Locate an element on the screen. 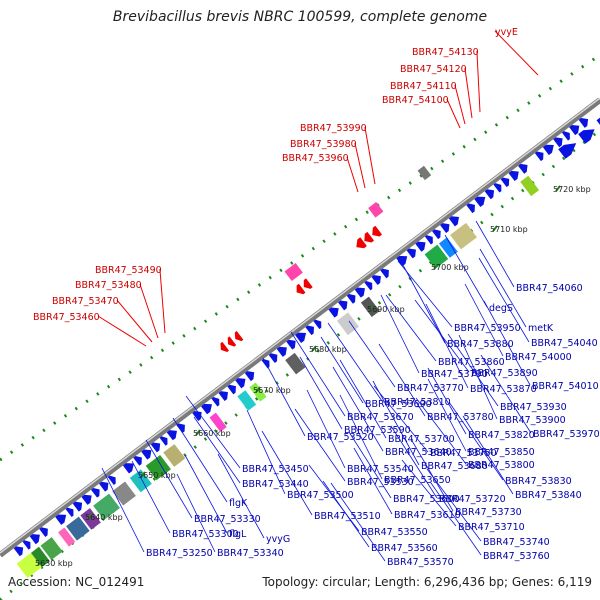 The width and height of the screenshot is (600, 600). forward-gene-label: BBR47_53800 is located at coordinates (501, 465).